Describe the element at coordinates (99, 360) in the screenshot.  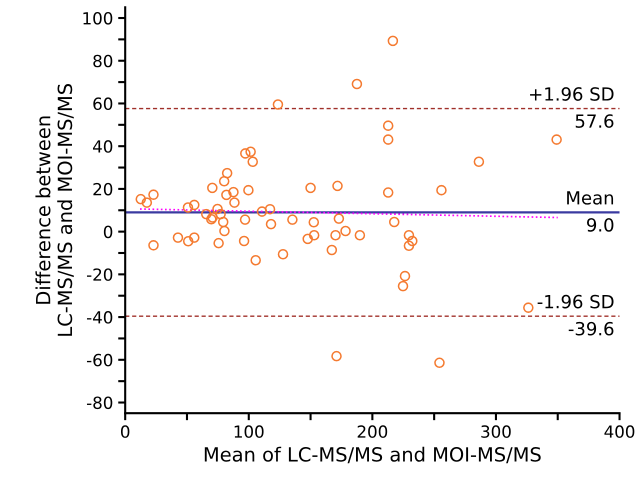
I see `y-tick-label: -60` at that location.